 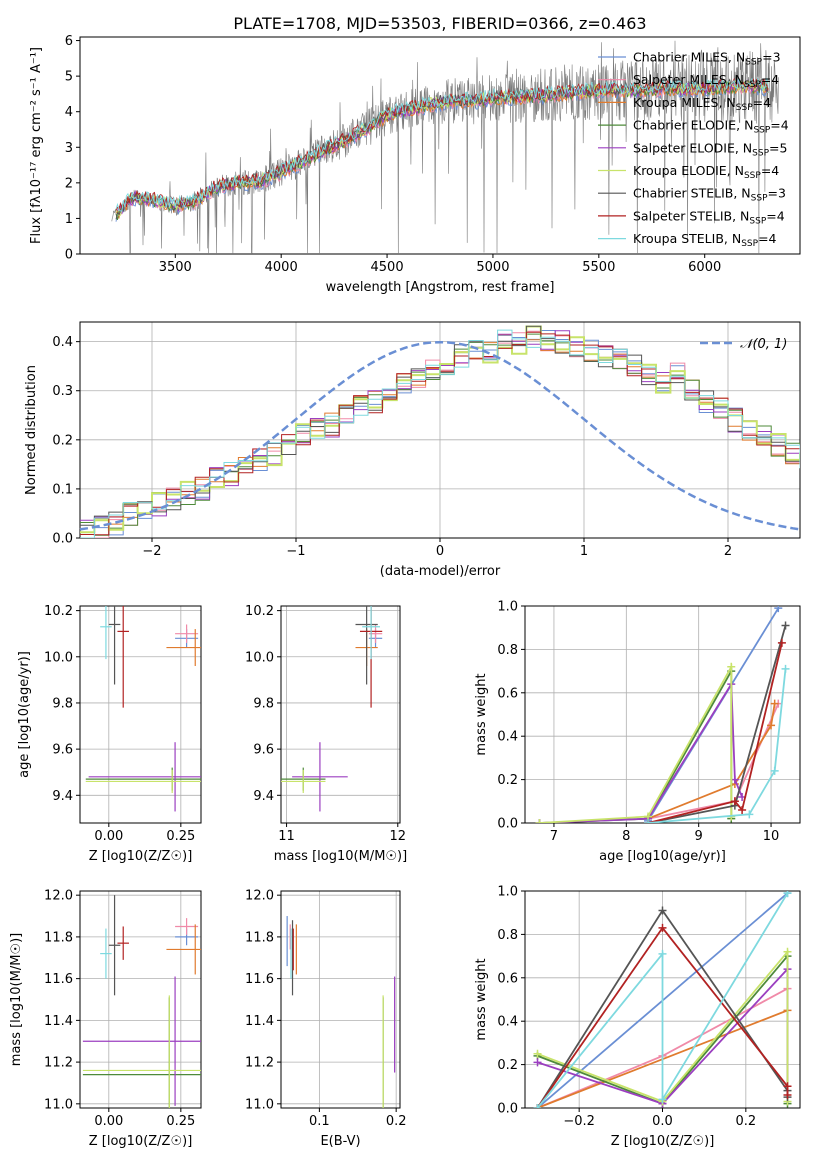 What do you see at coordinates (69, 183) in the screenshot?
I see `y-tick-label: 2` at bounding box center [69, 183].